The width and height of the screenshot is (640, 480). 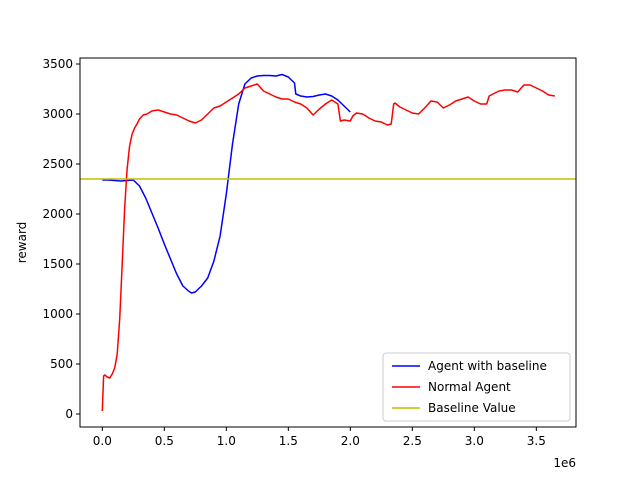 I want to click on x-tick-label: 2.5, so click(x=412, y=441).